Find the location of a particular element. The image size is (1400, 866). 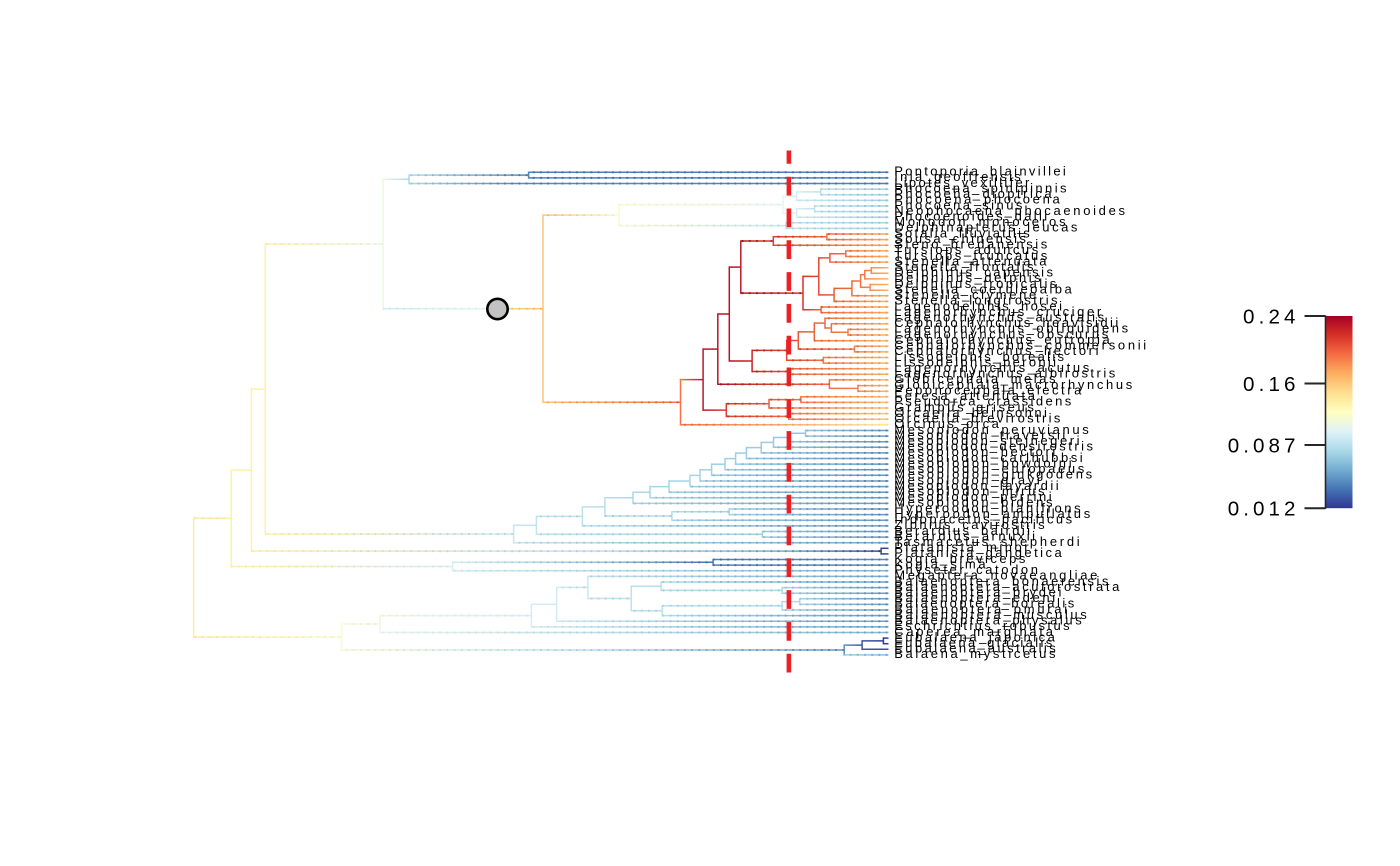

svg-text: Balaenoptera_musculus is located at coordinates (990, 614).